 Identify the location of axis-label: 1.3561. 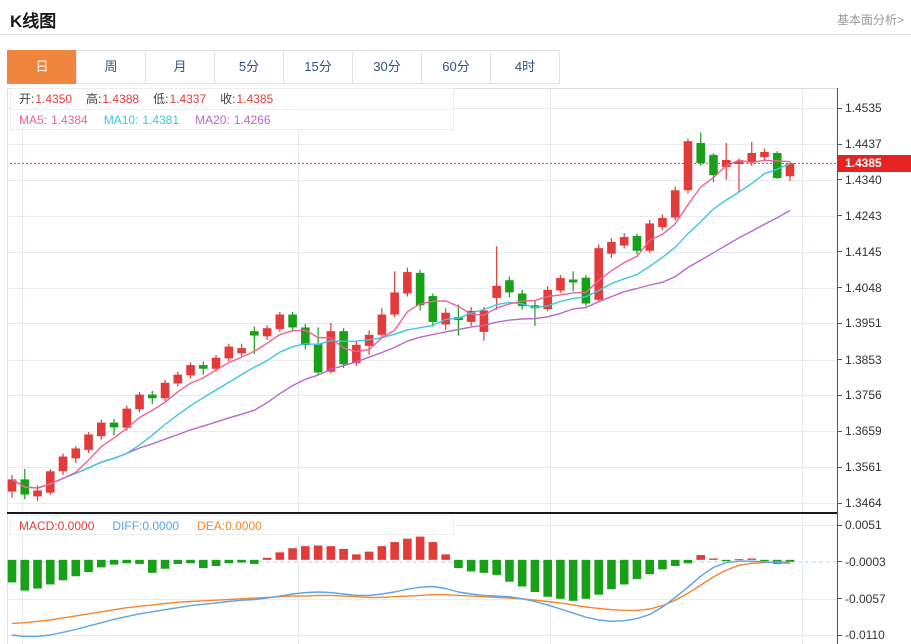
(863, 467).